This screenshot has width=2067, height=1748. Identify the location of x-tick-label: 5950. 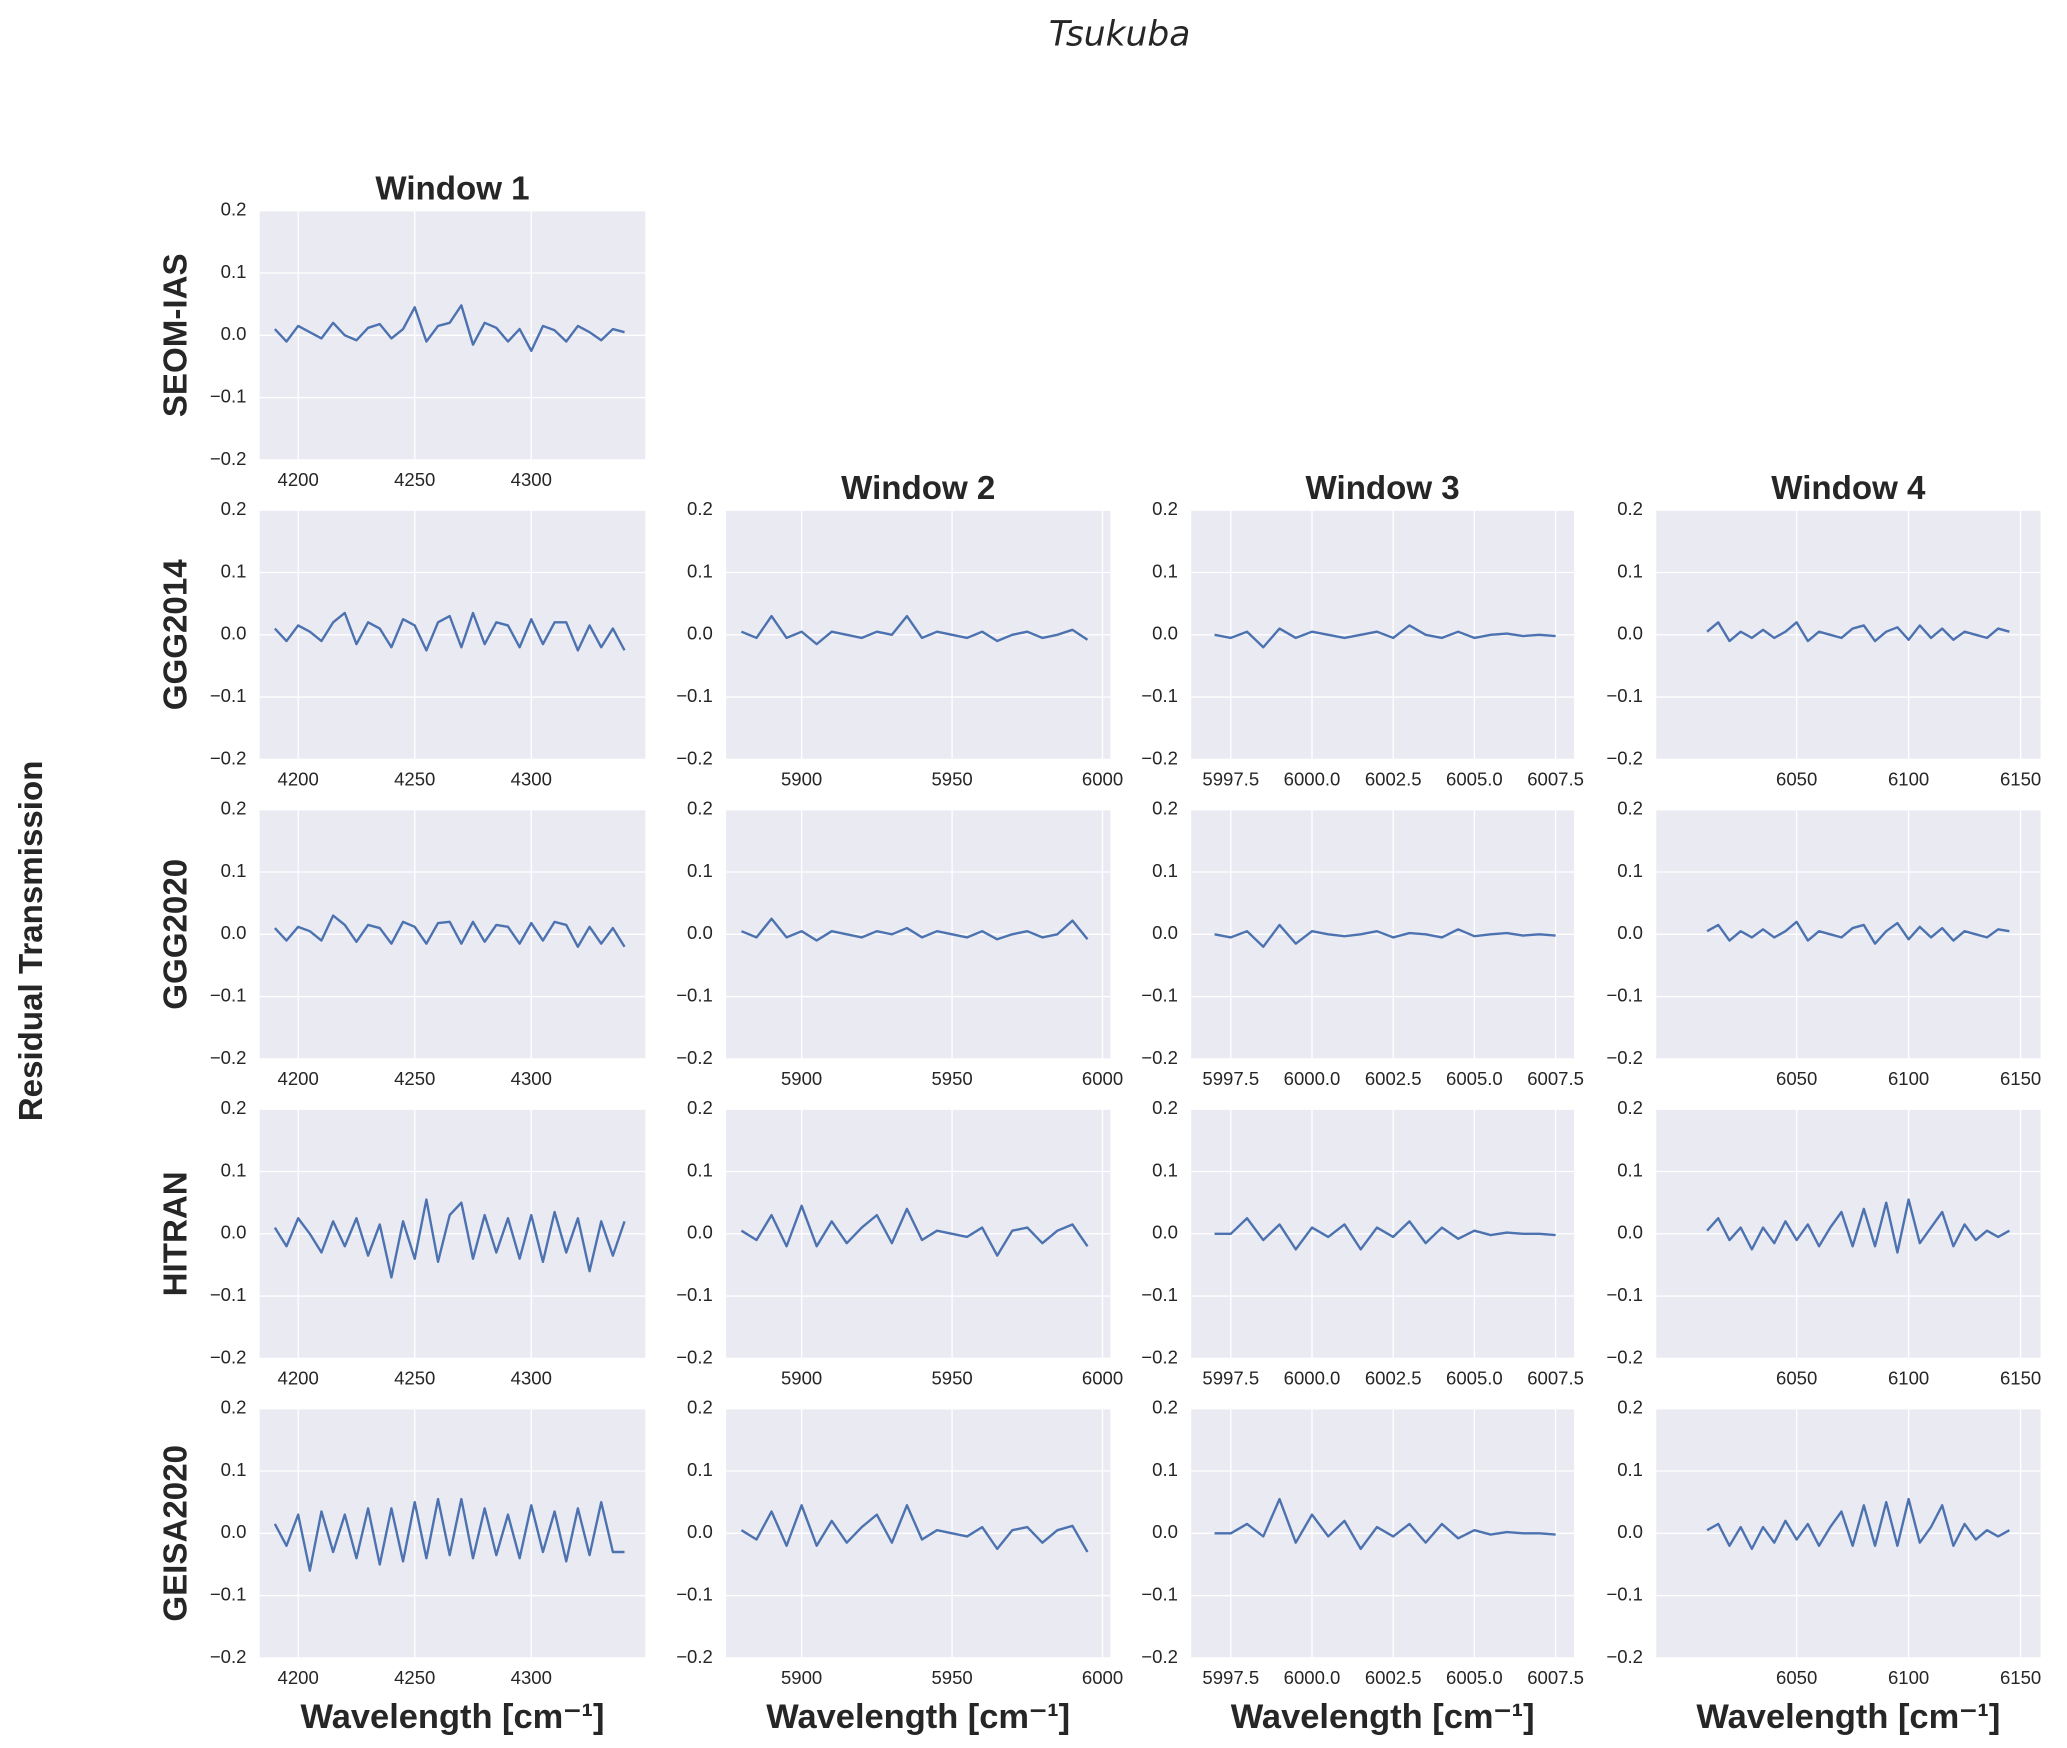
(951, 1677).